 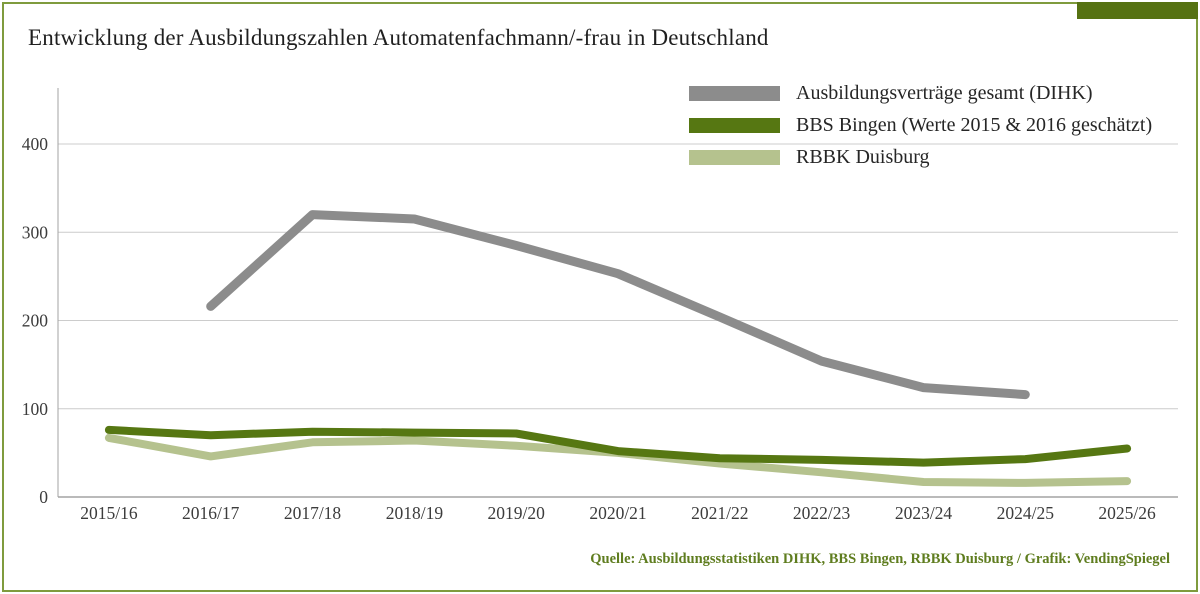 What do you see at coordinates (211, 513) in the screenshot?
I see `x-axis-label-2016-17: 2016/17` at bounding box center [211, 513].